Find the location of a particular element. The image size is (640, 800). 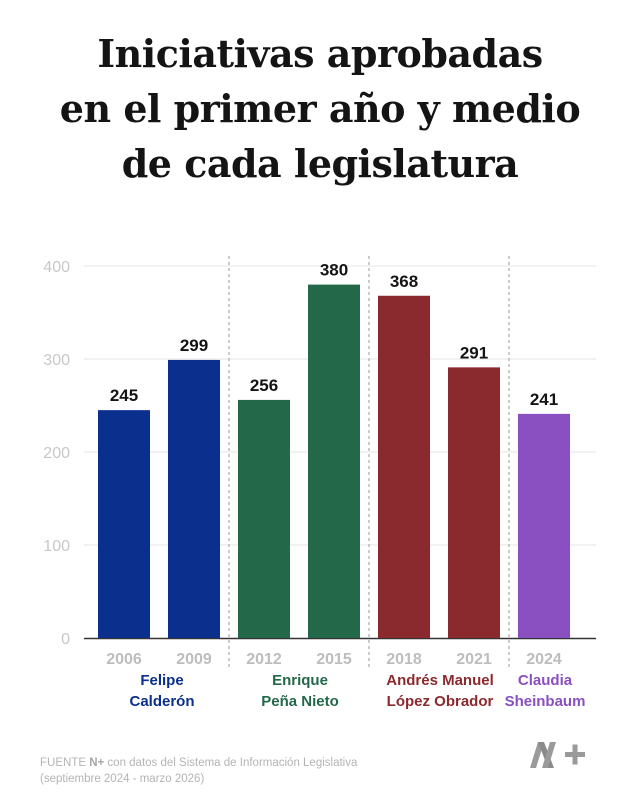

president-label-calderon: Felipe Calderón is located at coordinates (162, 691).